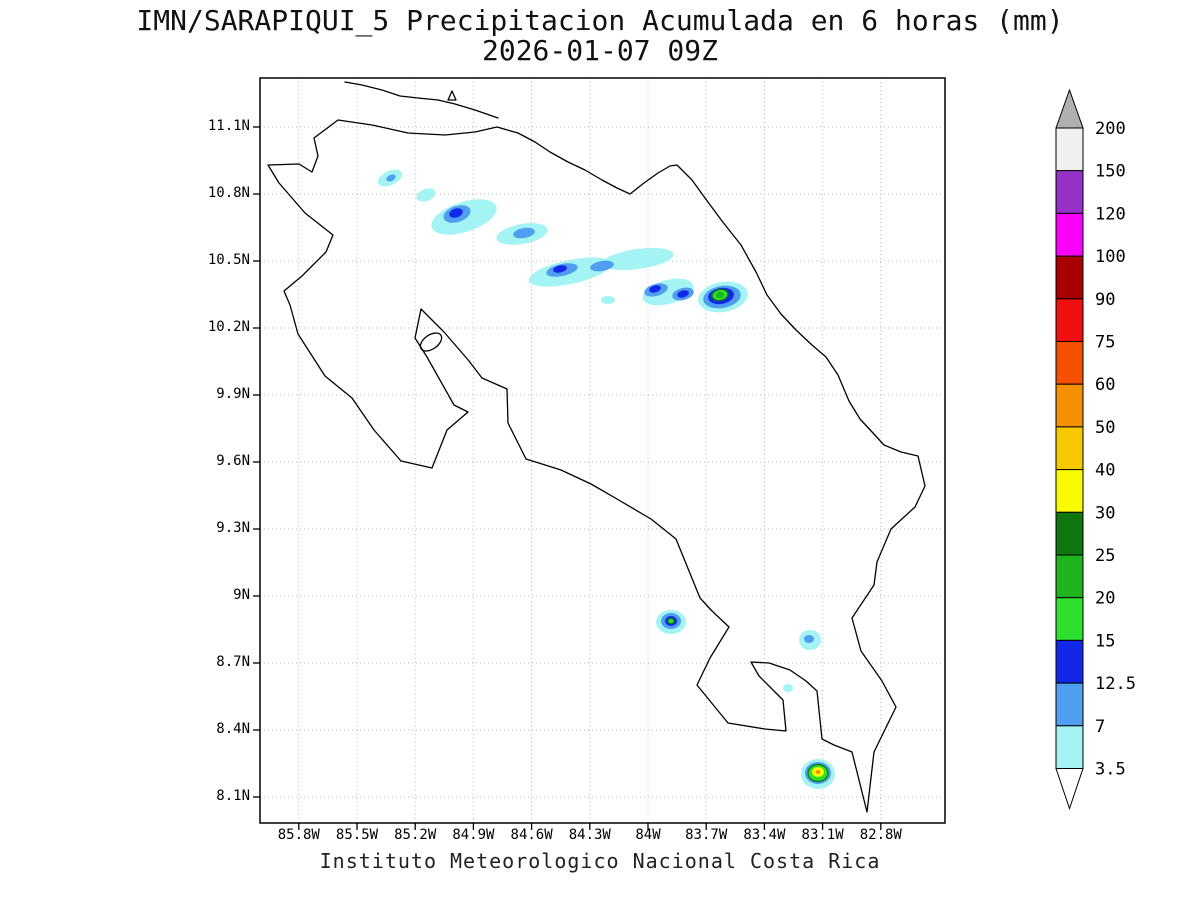 This screenshot has height=900, width=1200. What do you see at coordinates (228, 193) in the screenshot?
I see `lat-tick-label: 10.8N` at bounding box center [228, 193].